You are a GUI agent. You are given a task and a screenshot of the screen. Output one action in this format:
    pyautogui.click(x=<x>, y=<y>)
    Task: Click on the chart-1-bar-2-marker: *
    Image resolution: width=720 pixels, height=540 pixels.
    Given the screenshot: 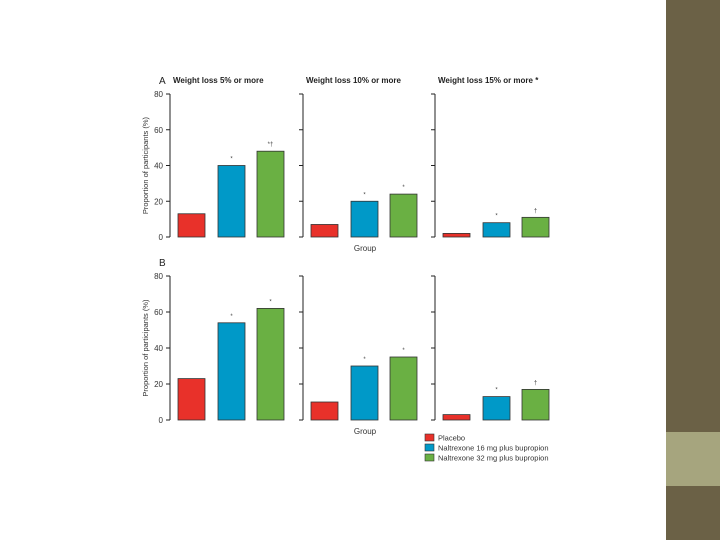 What is the action you would take?
    pyautogui.click(x=231, y=160)
    